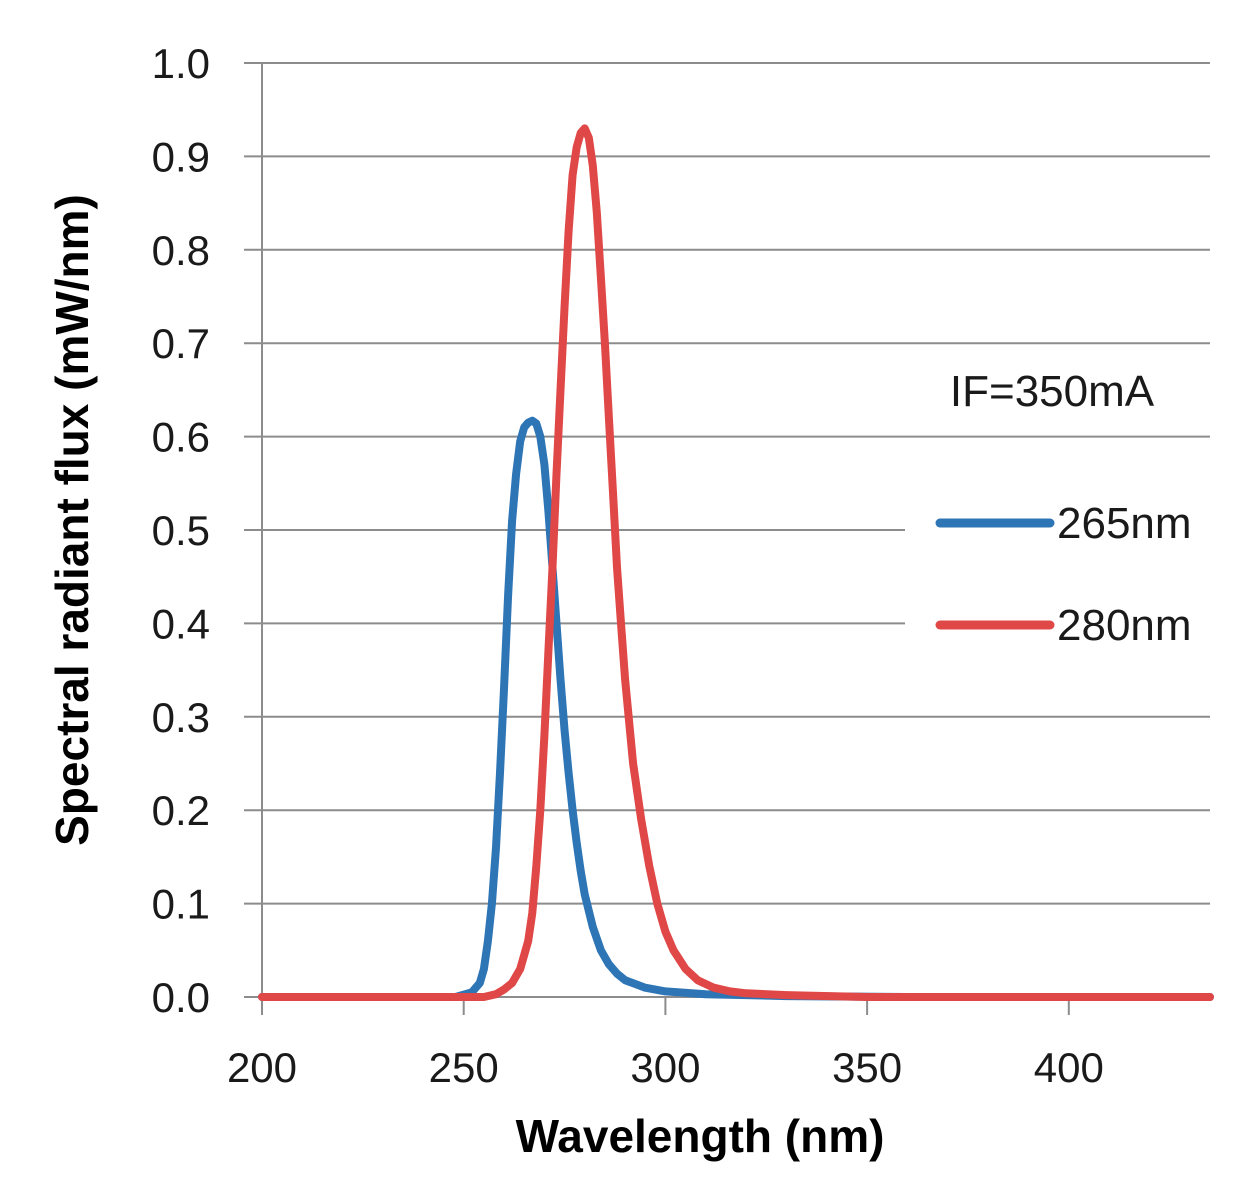 Image resolution: width=1244 pixels, height=1201 pixels. What do you see at coordinates (181, 63) in the screenshot?
I see `y-tick-label: 1.0` at bounding box center [181, 63].